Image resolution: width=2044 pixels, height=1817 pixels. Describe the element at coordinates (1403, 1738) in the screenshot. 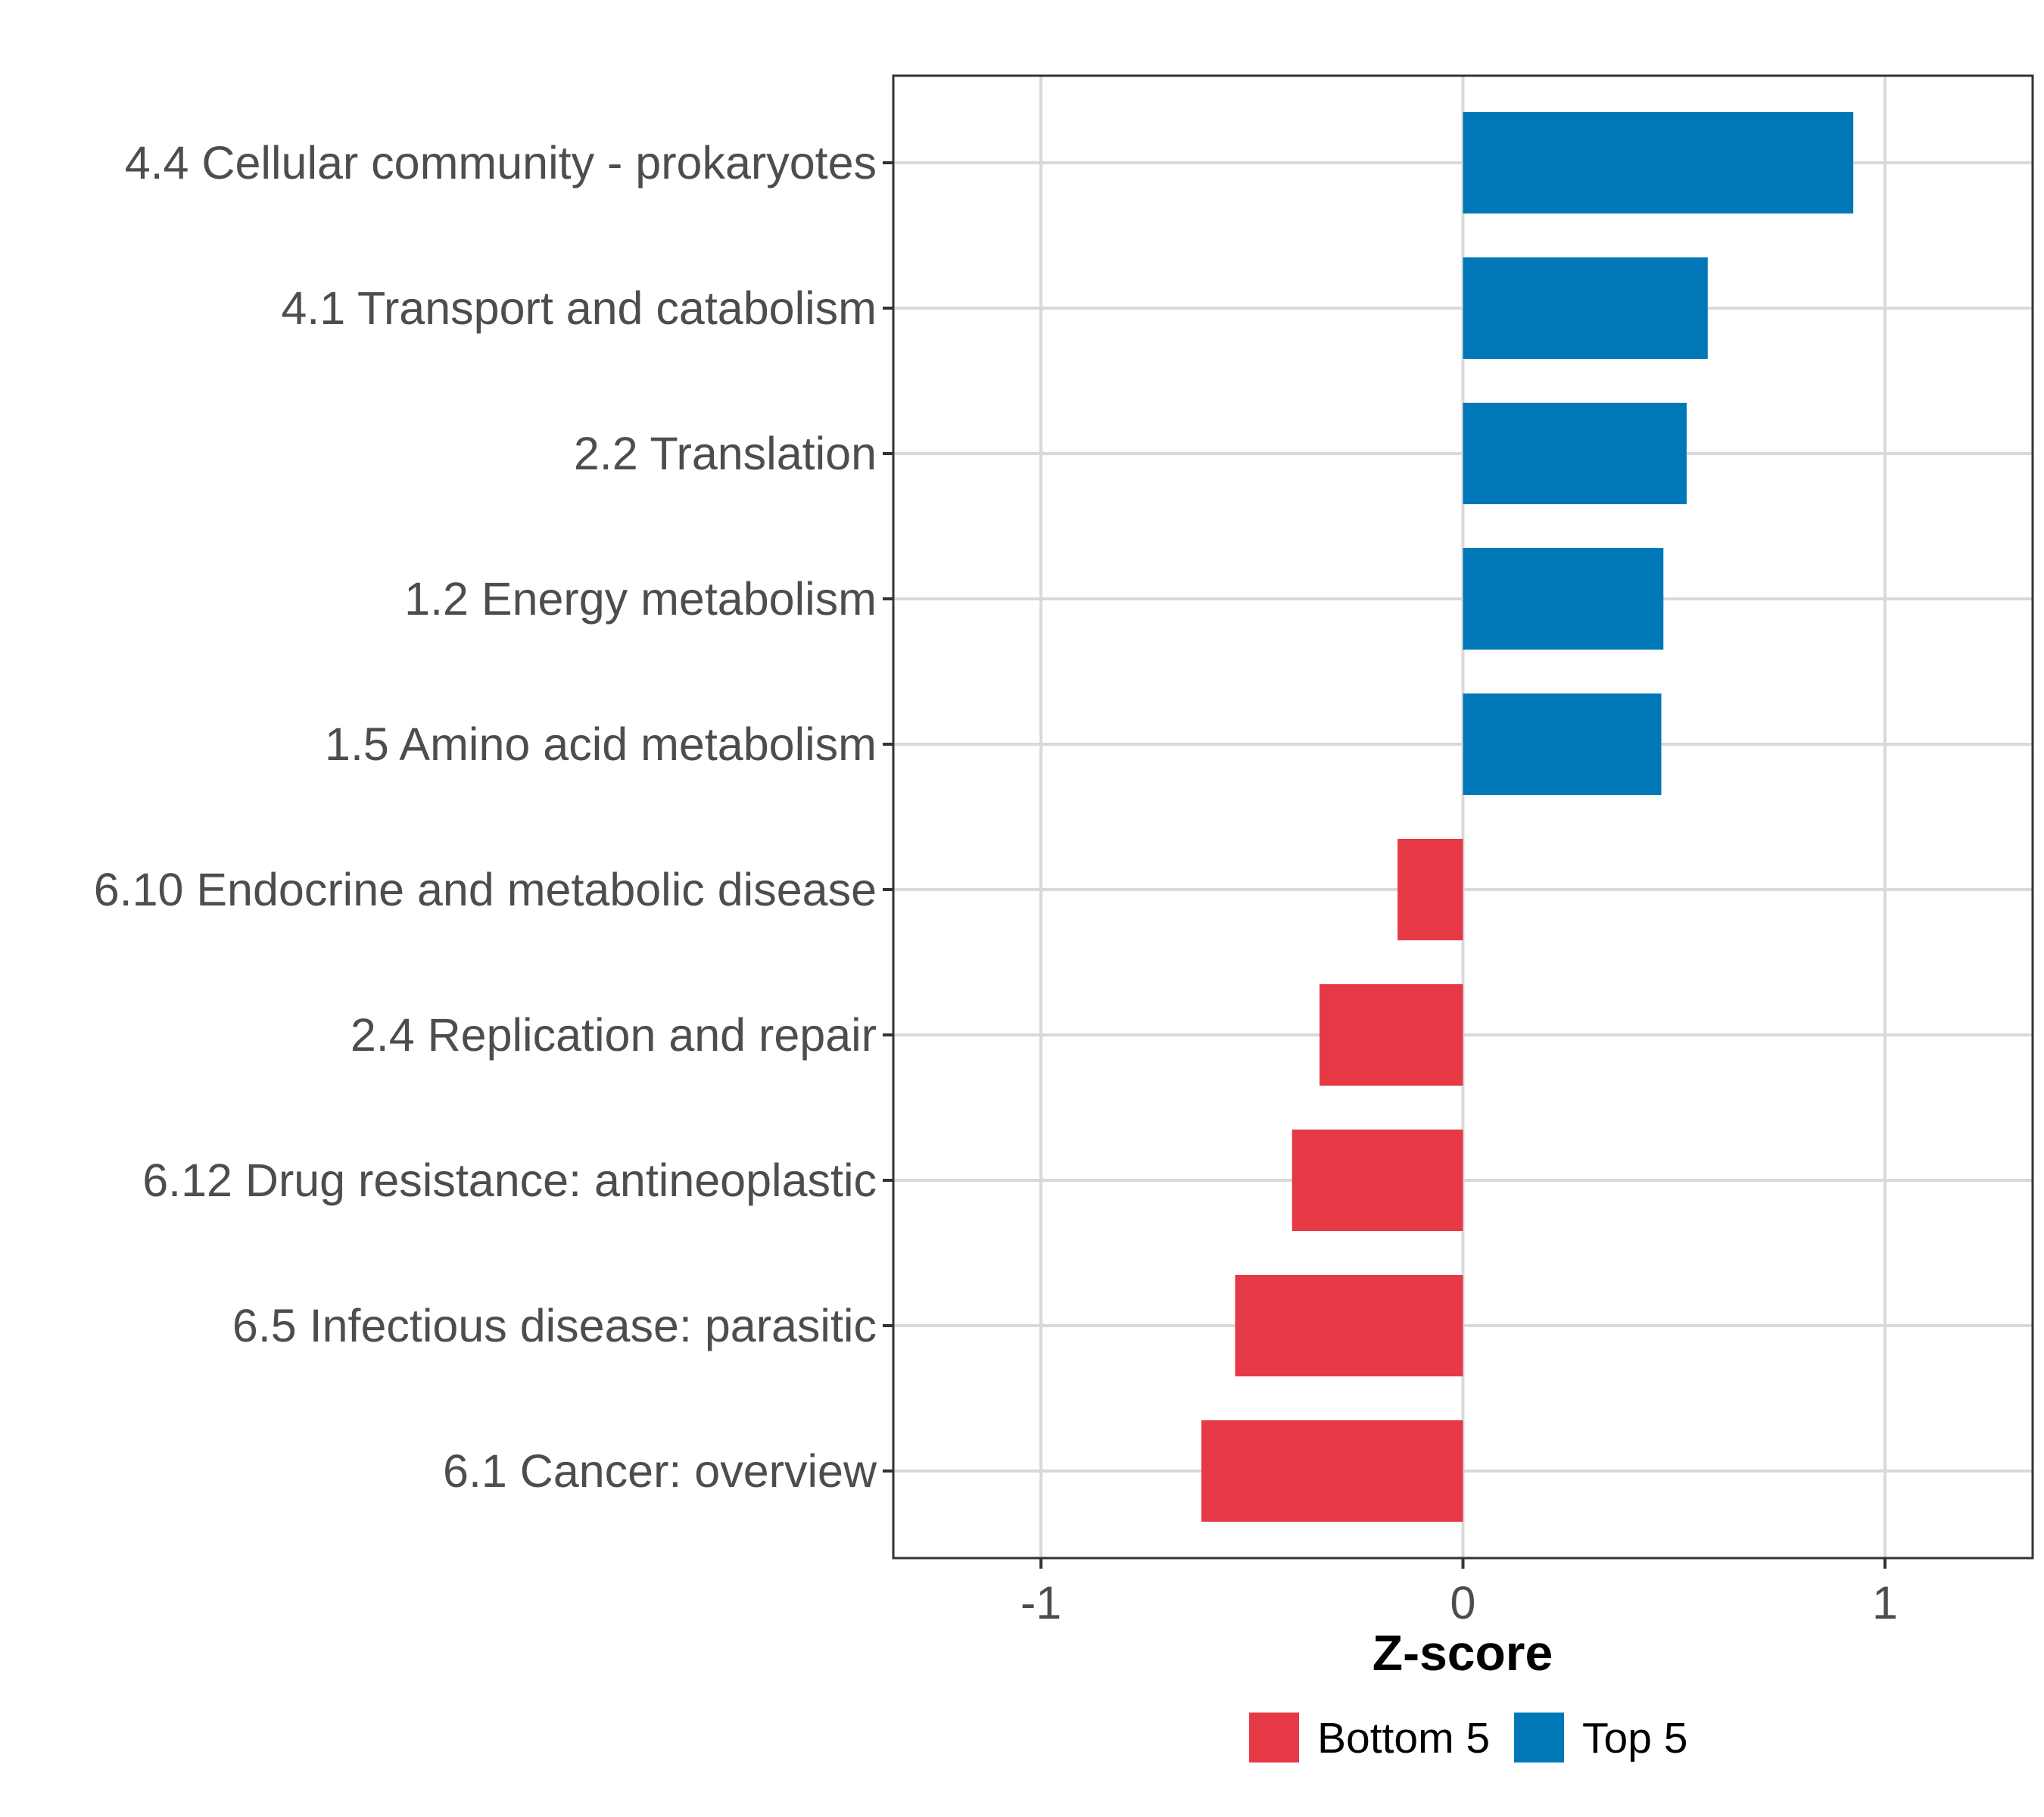

I see `legend-label: Bottom 5` at that location.